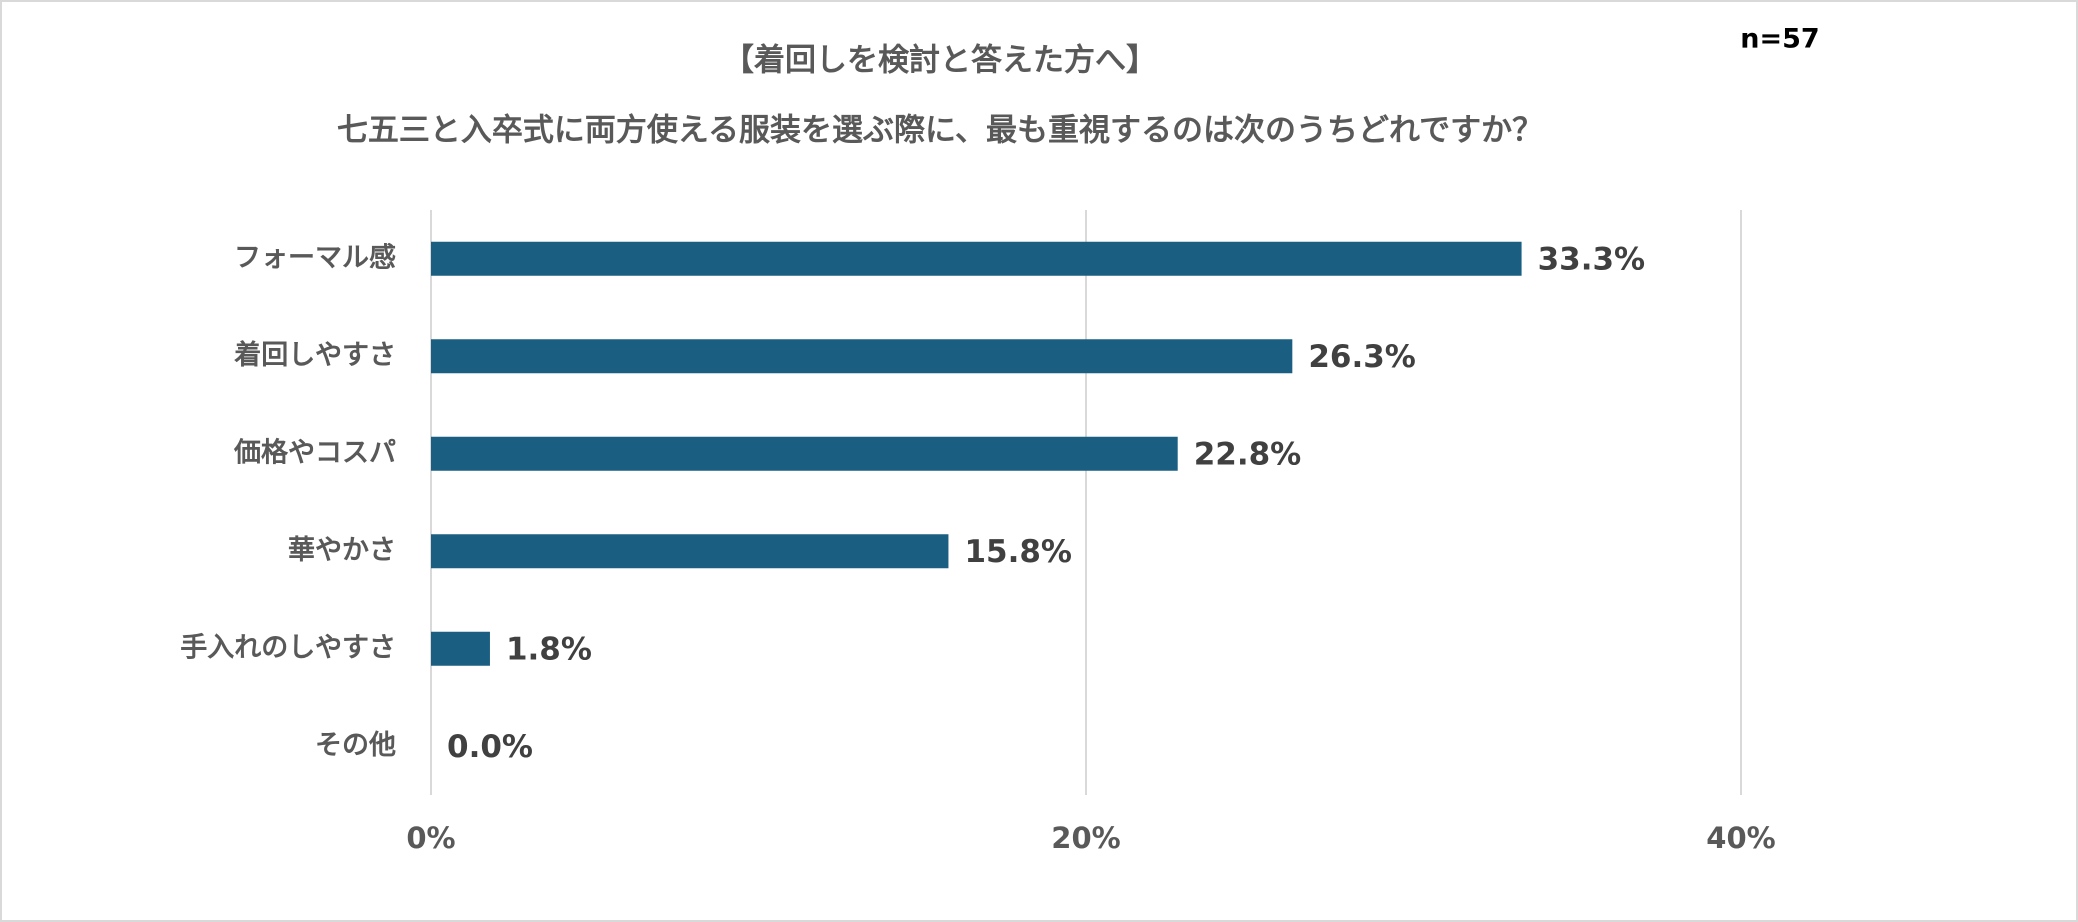 This screenshot has height=922, width=2078. What do you see at coordinates (355, 745) in the screenshot?
I see `y-tick-label: その他` at bounding box center [355, 745].